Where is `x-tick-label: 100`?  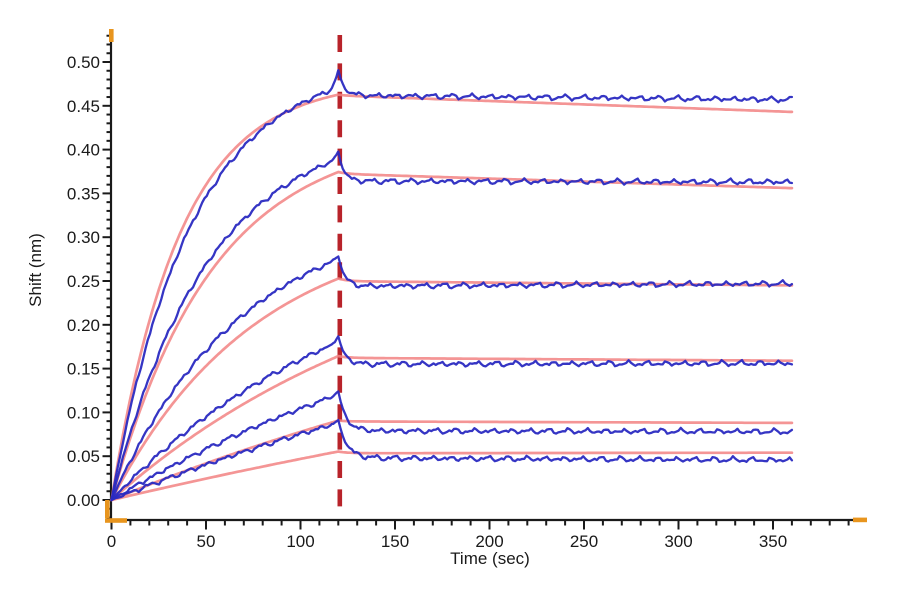
x-tick-label: 100 is located at coordinates (300, 541).